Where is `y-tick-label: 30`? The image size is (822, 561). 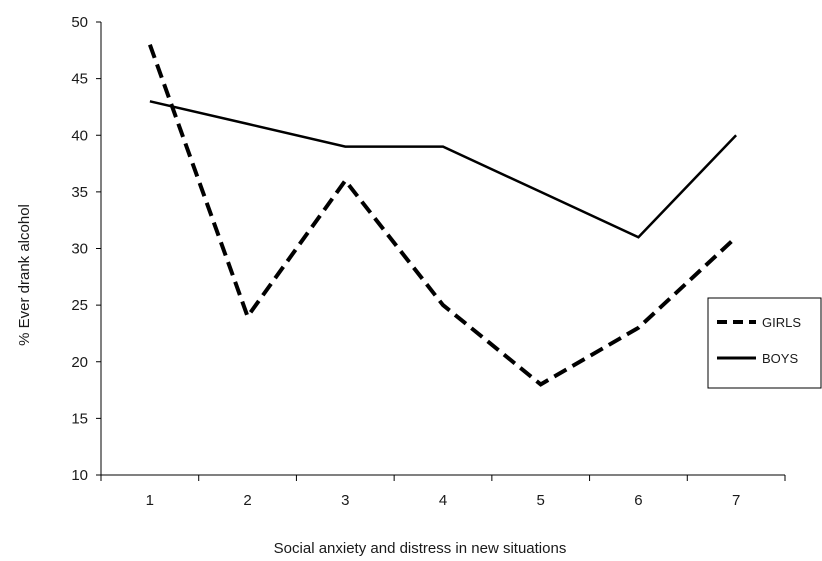 y-tick-label: 30 is located at coordinates (79, 249).